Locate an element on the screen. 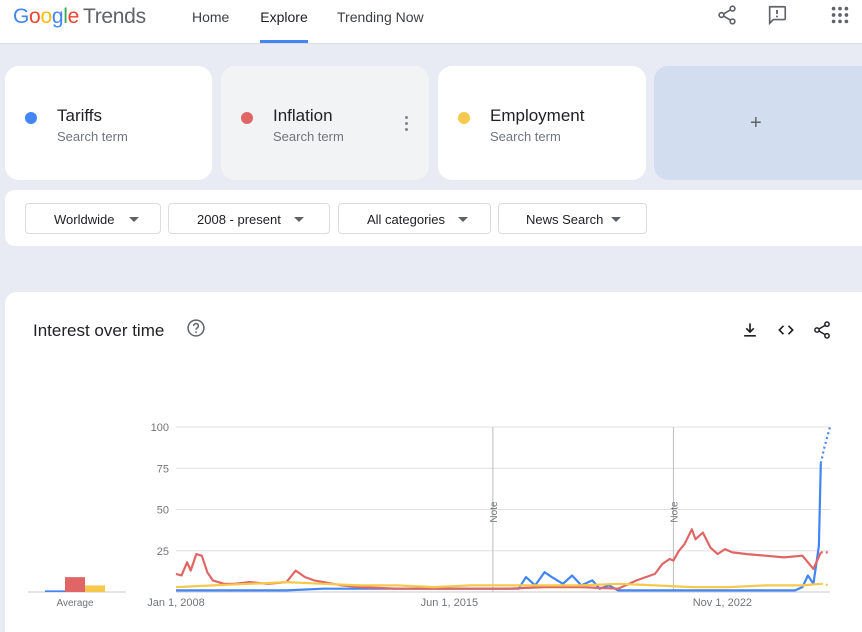 This screenshot has width=862, height=632. feedback-icon is located at coordinates (777, 15).